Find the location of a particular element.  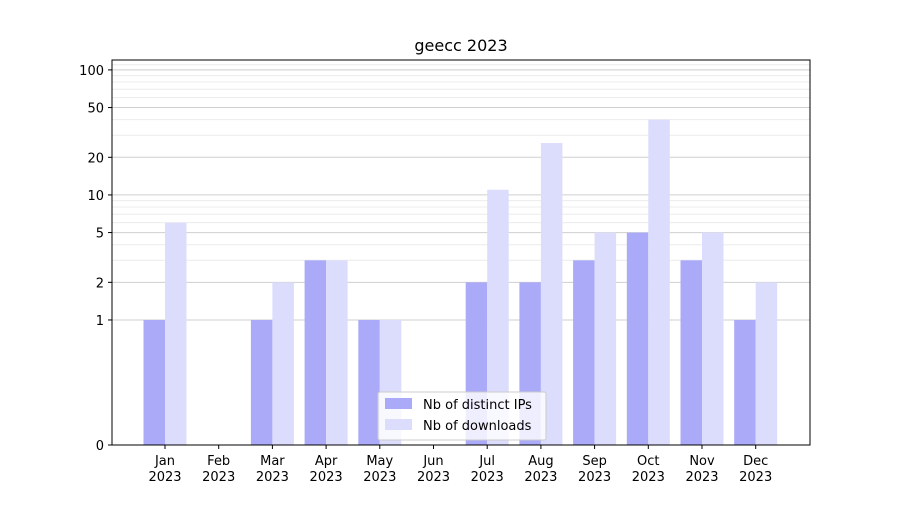

bar-nb-of-downloads-oct is located at coordinates (659, 282).